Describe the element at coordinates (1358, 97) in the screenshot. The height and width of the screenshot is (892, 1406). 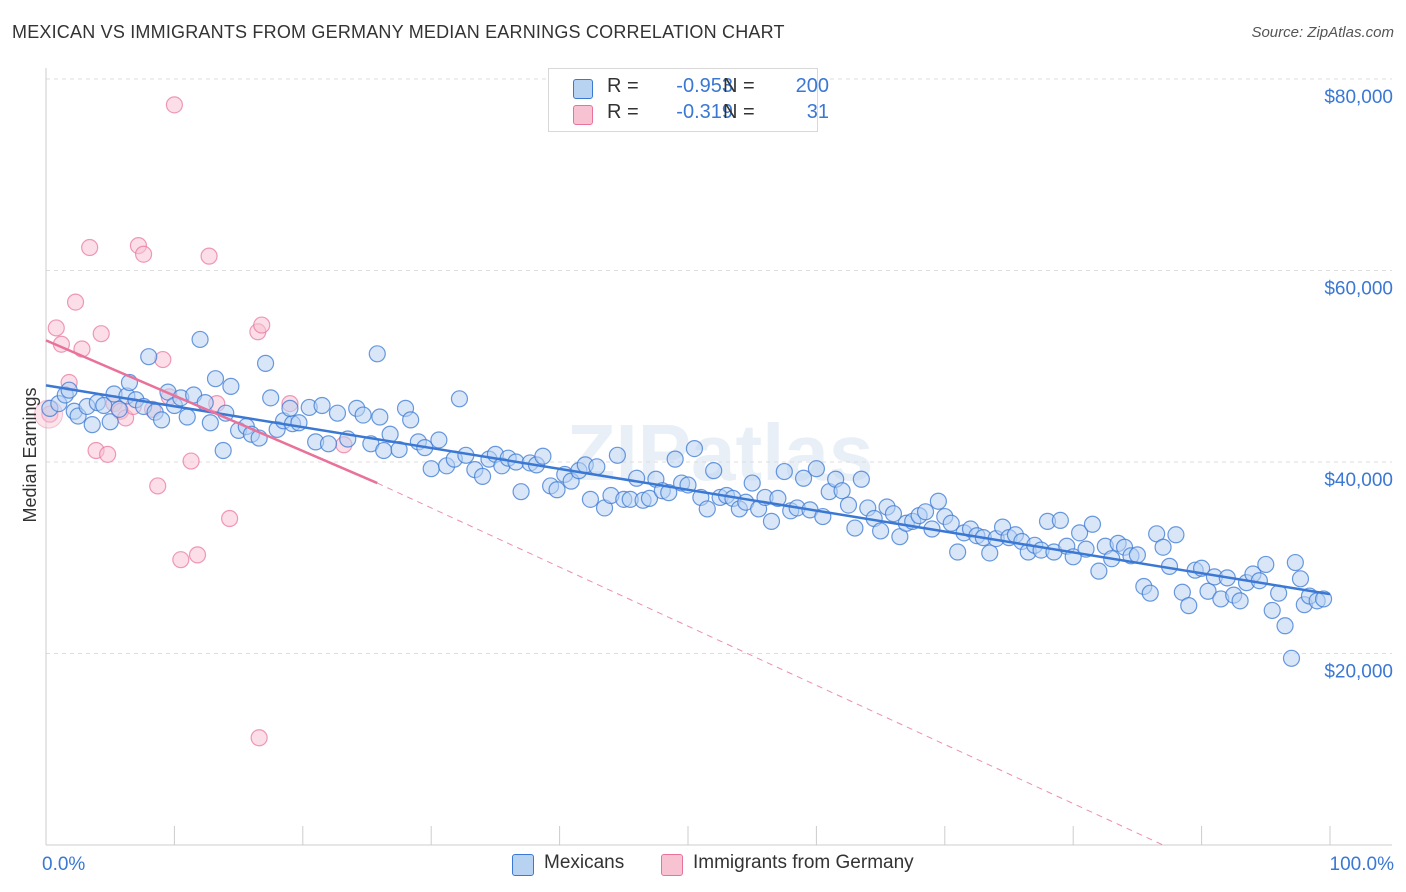
I see `y-tick-label: $80,000` at that location.